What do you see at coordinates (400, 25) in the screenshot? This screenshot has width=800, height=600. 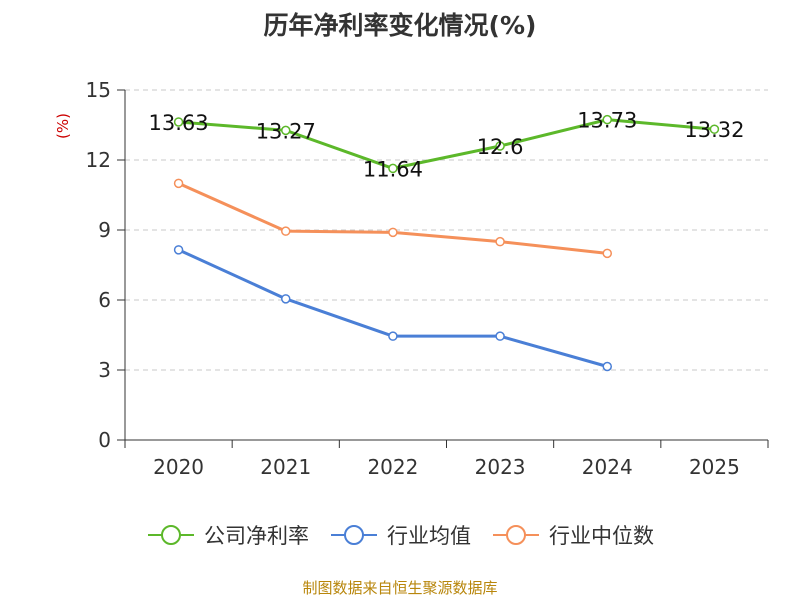 I see `chart-title: 历年净利率变化情况(%)` at bounding box center [400, 25].